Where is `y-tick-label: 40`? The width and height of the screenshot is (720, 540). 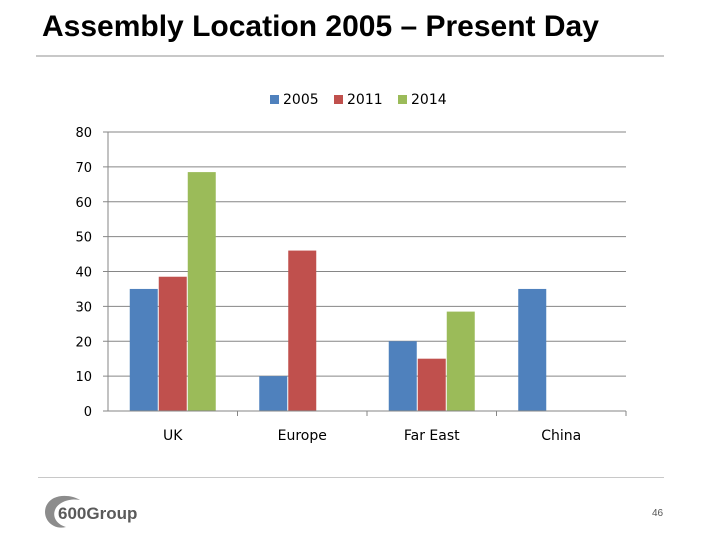 y-tick-label: 40 is located at coordinates (83, 273).